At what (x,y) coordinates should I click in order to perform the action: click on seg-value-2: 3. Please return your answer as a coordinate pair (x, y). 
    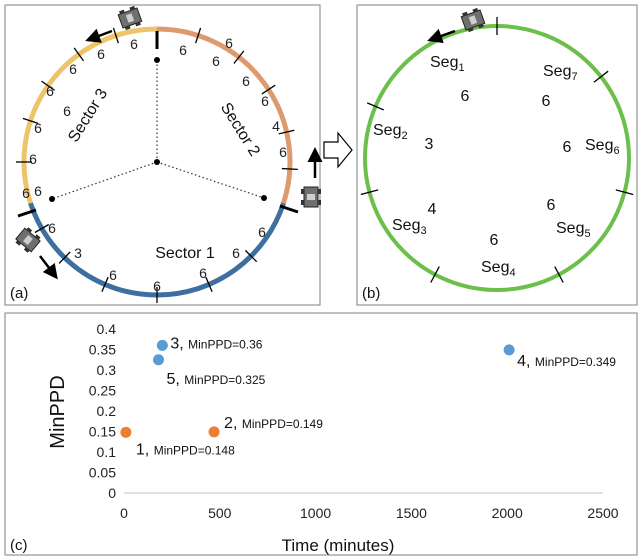
    Looking at the image, I should click on (429, 144).